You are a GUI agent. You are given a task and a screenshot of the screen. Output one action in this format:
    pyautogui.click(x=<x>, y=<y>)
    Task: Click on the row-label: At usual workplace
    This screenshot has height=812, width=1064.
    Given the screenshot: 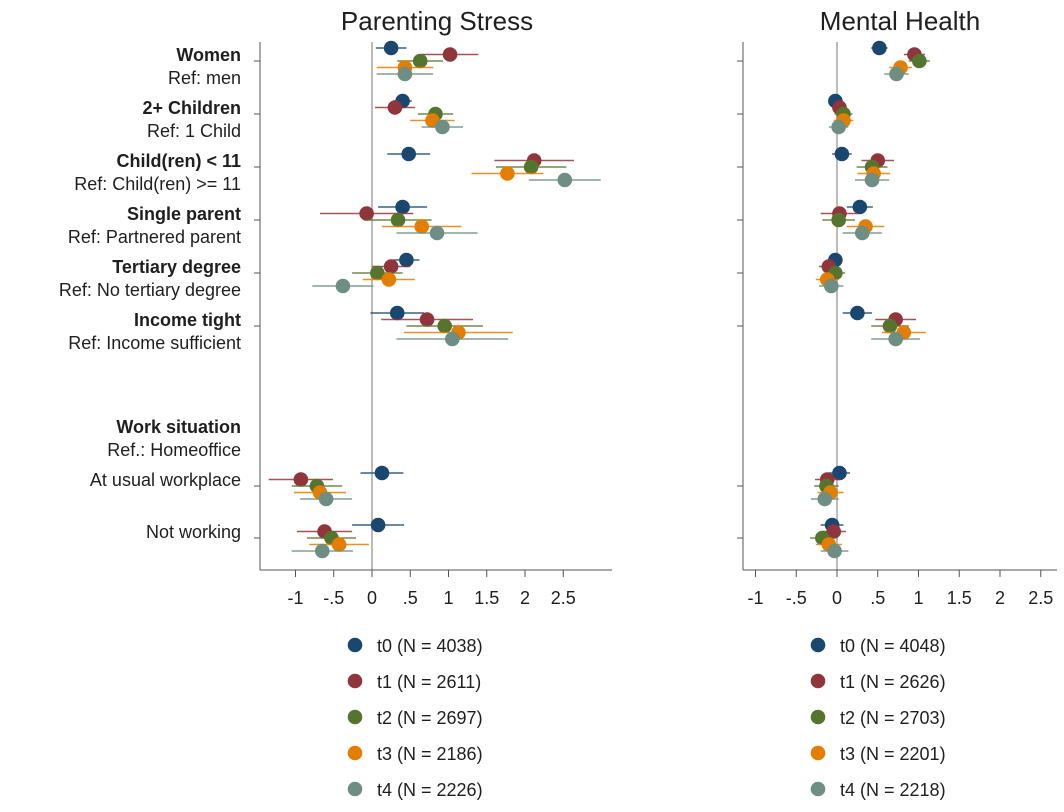 What is the action you would take?
    pyautogui.click(x=165, y=480)
    